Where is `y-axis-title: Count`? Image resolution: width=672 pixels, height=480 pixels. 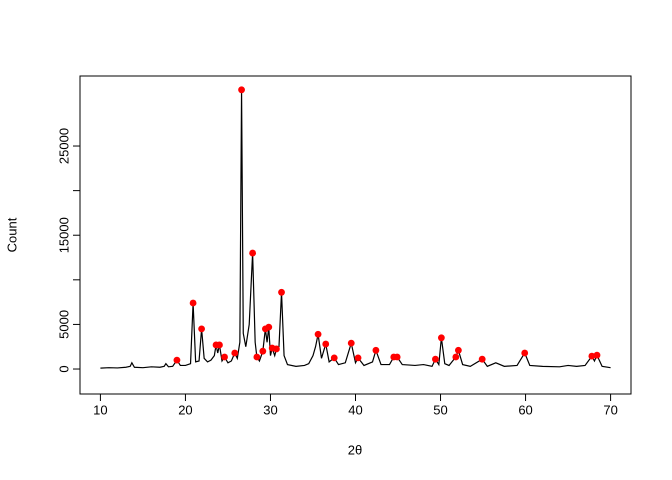 y-axis-title: Count is located at coordinates (11, 234).